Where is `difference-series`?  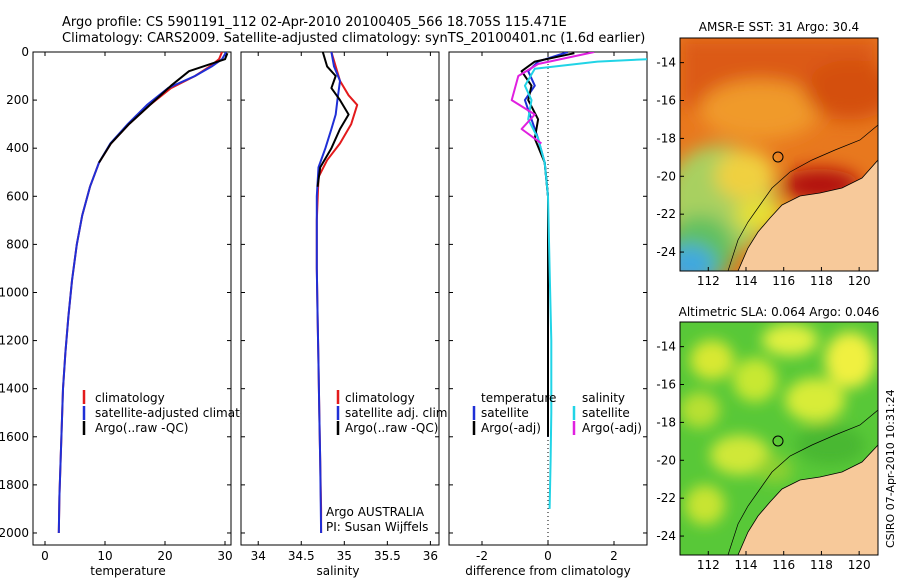 difference-series is located at coordinates (578, 280).